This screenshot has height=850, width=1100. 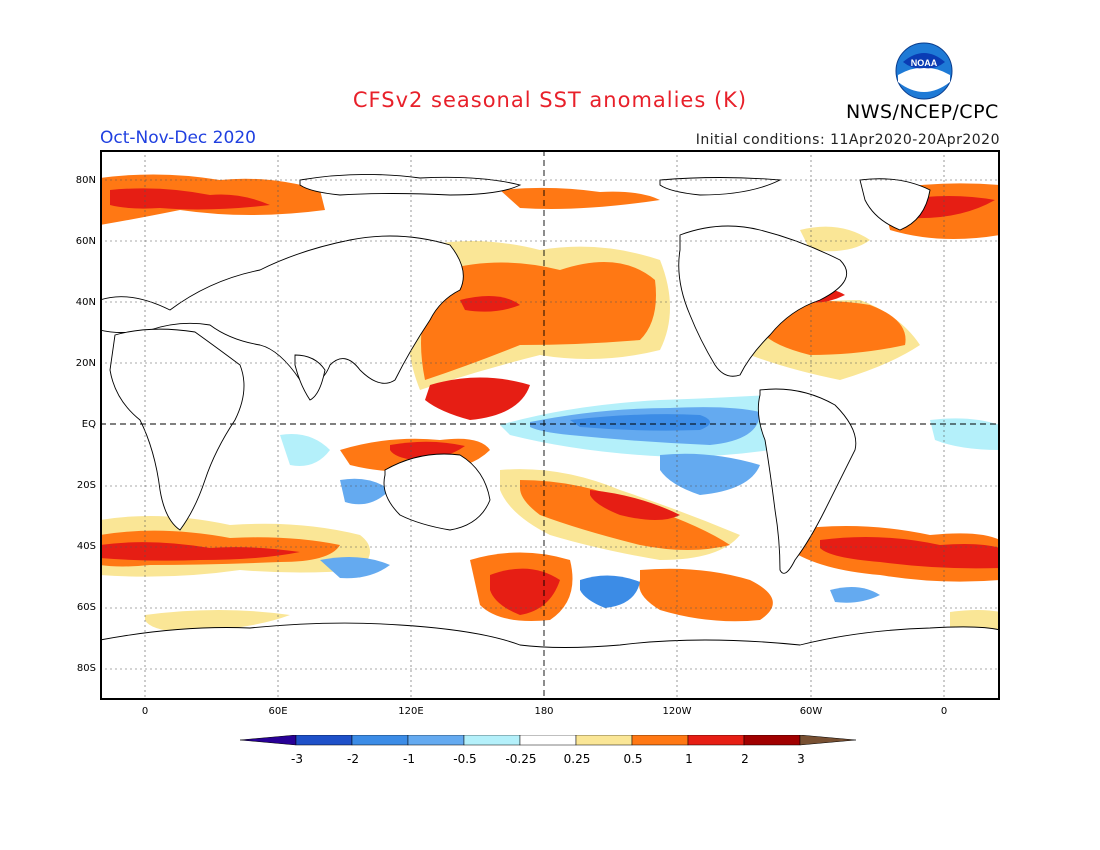 I want to click on lon-label-0: 0, so click(x=145, y=711).